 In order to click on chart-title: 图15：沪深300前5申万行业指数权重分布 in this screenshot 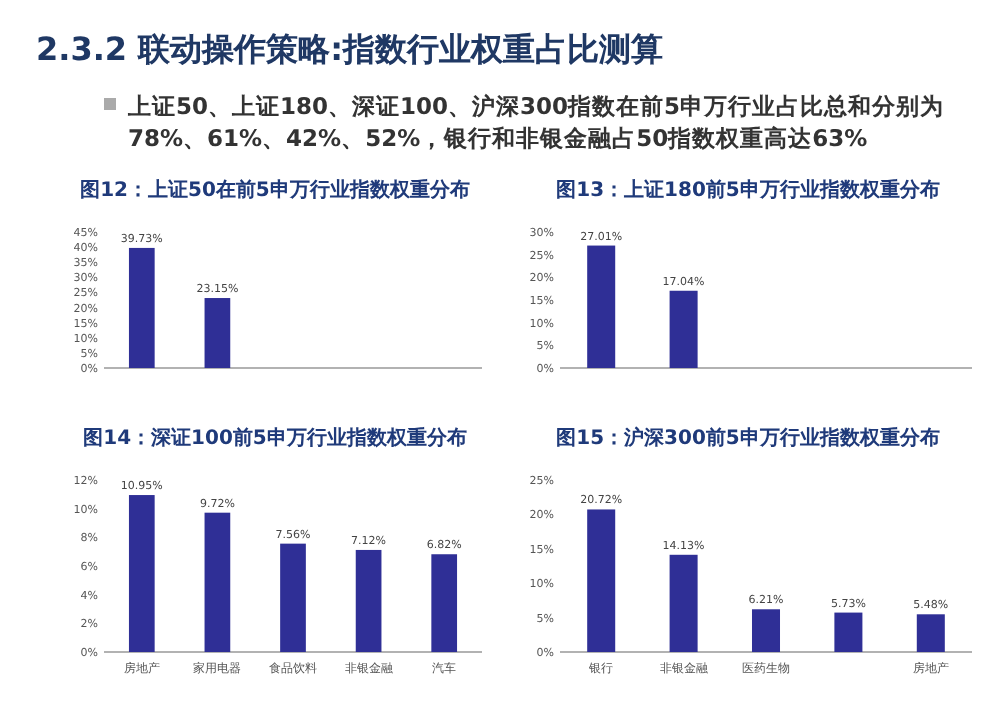, I will do `click(748, 438)`.